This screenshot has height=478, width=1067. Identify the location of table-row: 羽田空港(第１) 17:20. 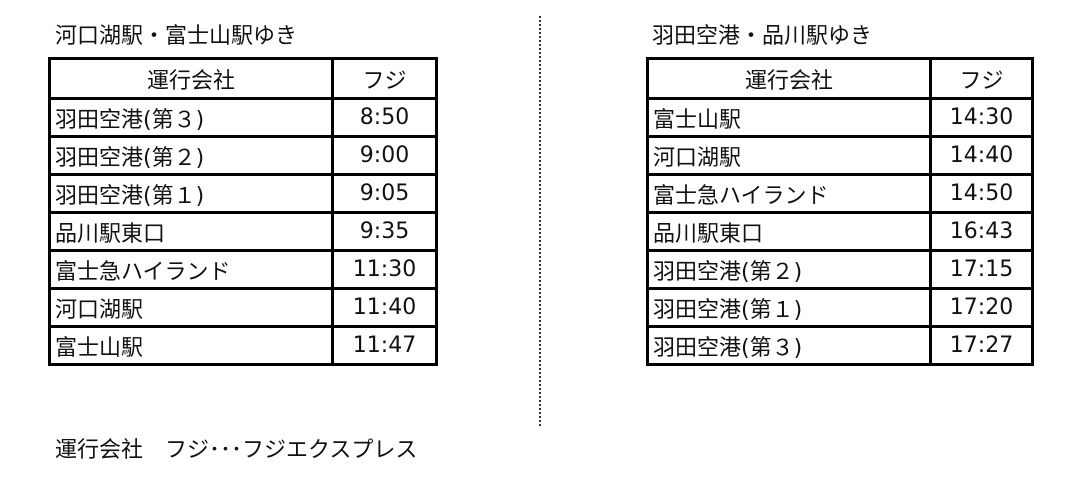
(840, 307).